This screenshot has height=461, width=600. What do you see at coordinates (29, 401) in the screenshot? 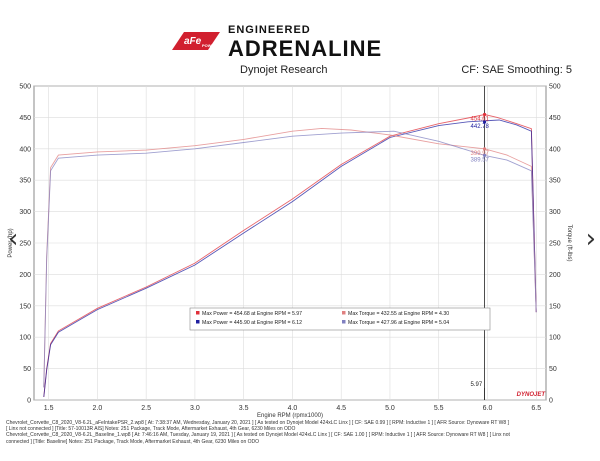
I see `y-tick-label-left: 0` at bounding box center [29, 401].